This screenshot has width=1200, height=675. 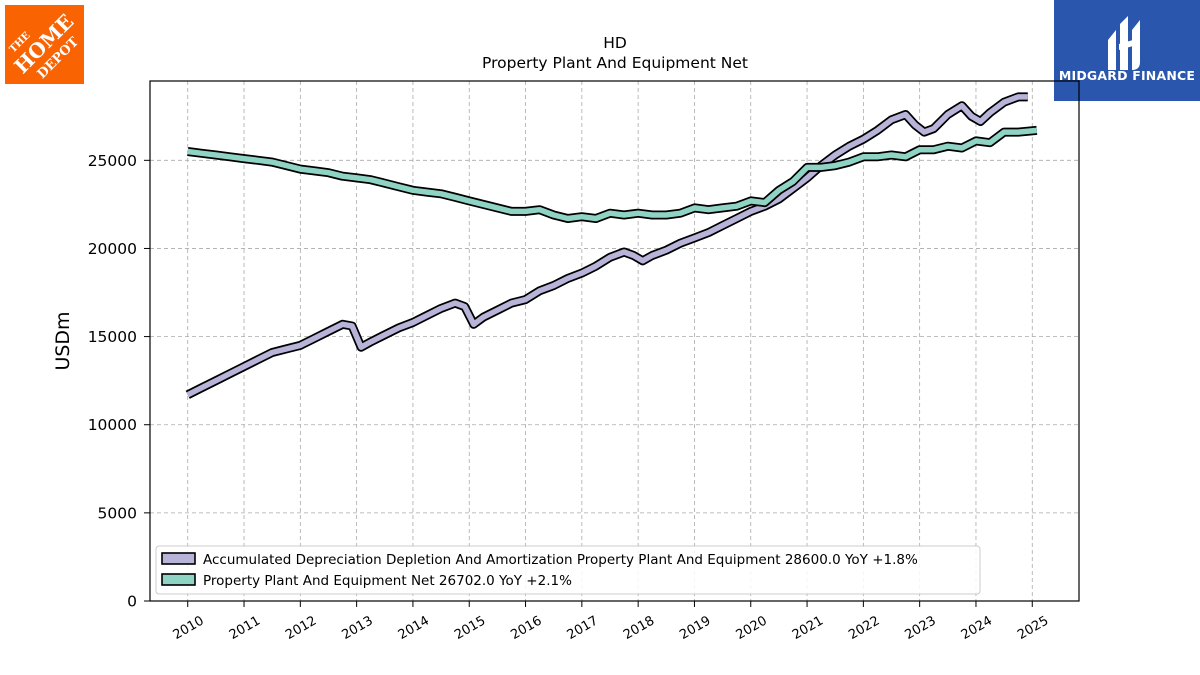 What do you see at coordinates (119, 381) in the screenshot?
I see `y-axis-ticks: 0 5000 10000 15000 20000 25000` at bounding box center [119, 381].